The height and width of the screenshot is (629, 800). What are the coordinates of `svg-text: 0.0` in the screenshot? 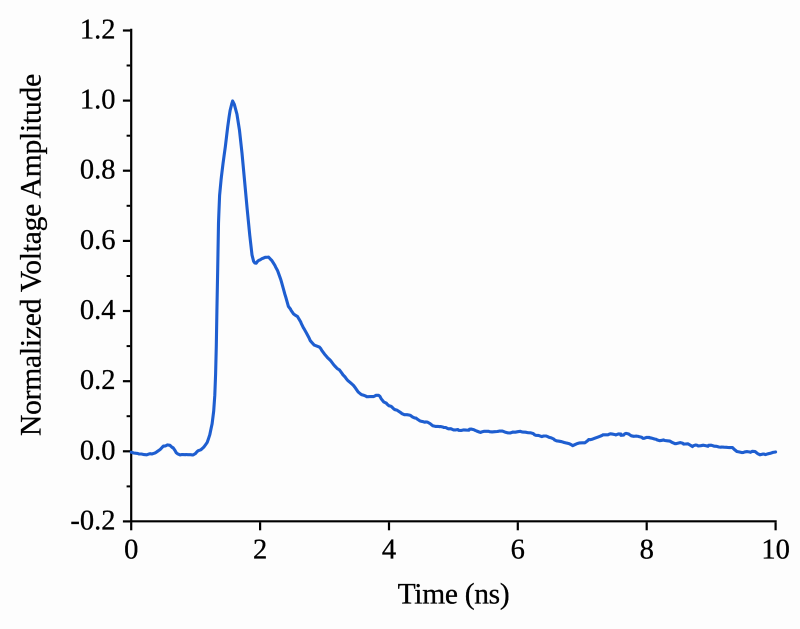 It's located at (98, 450).